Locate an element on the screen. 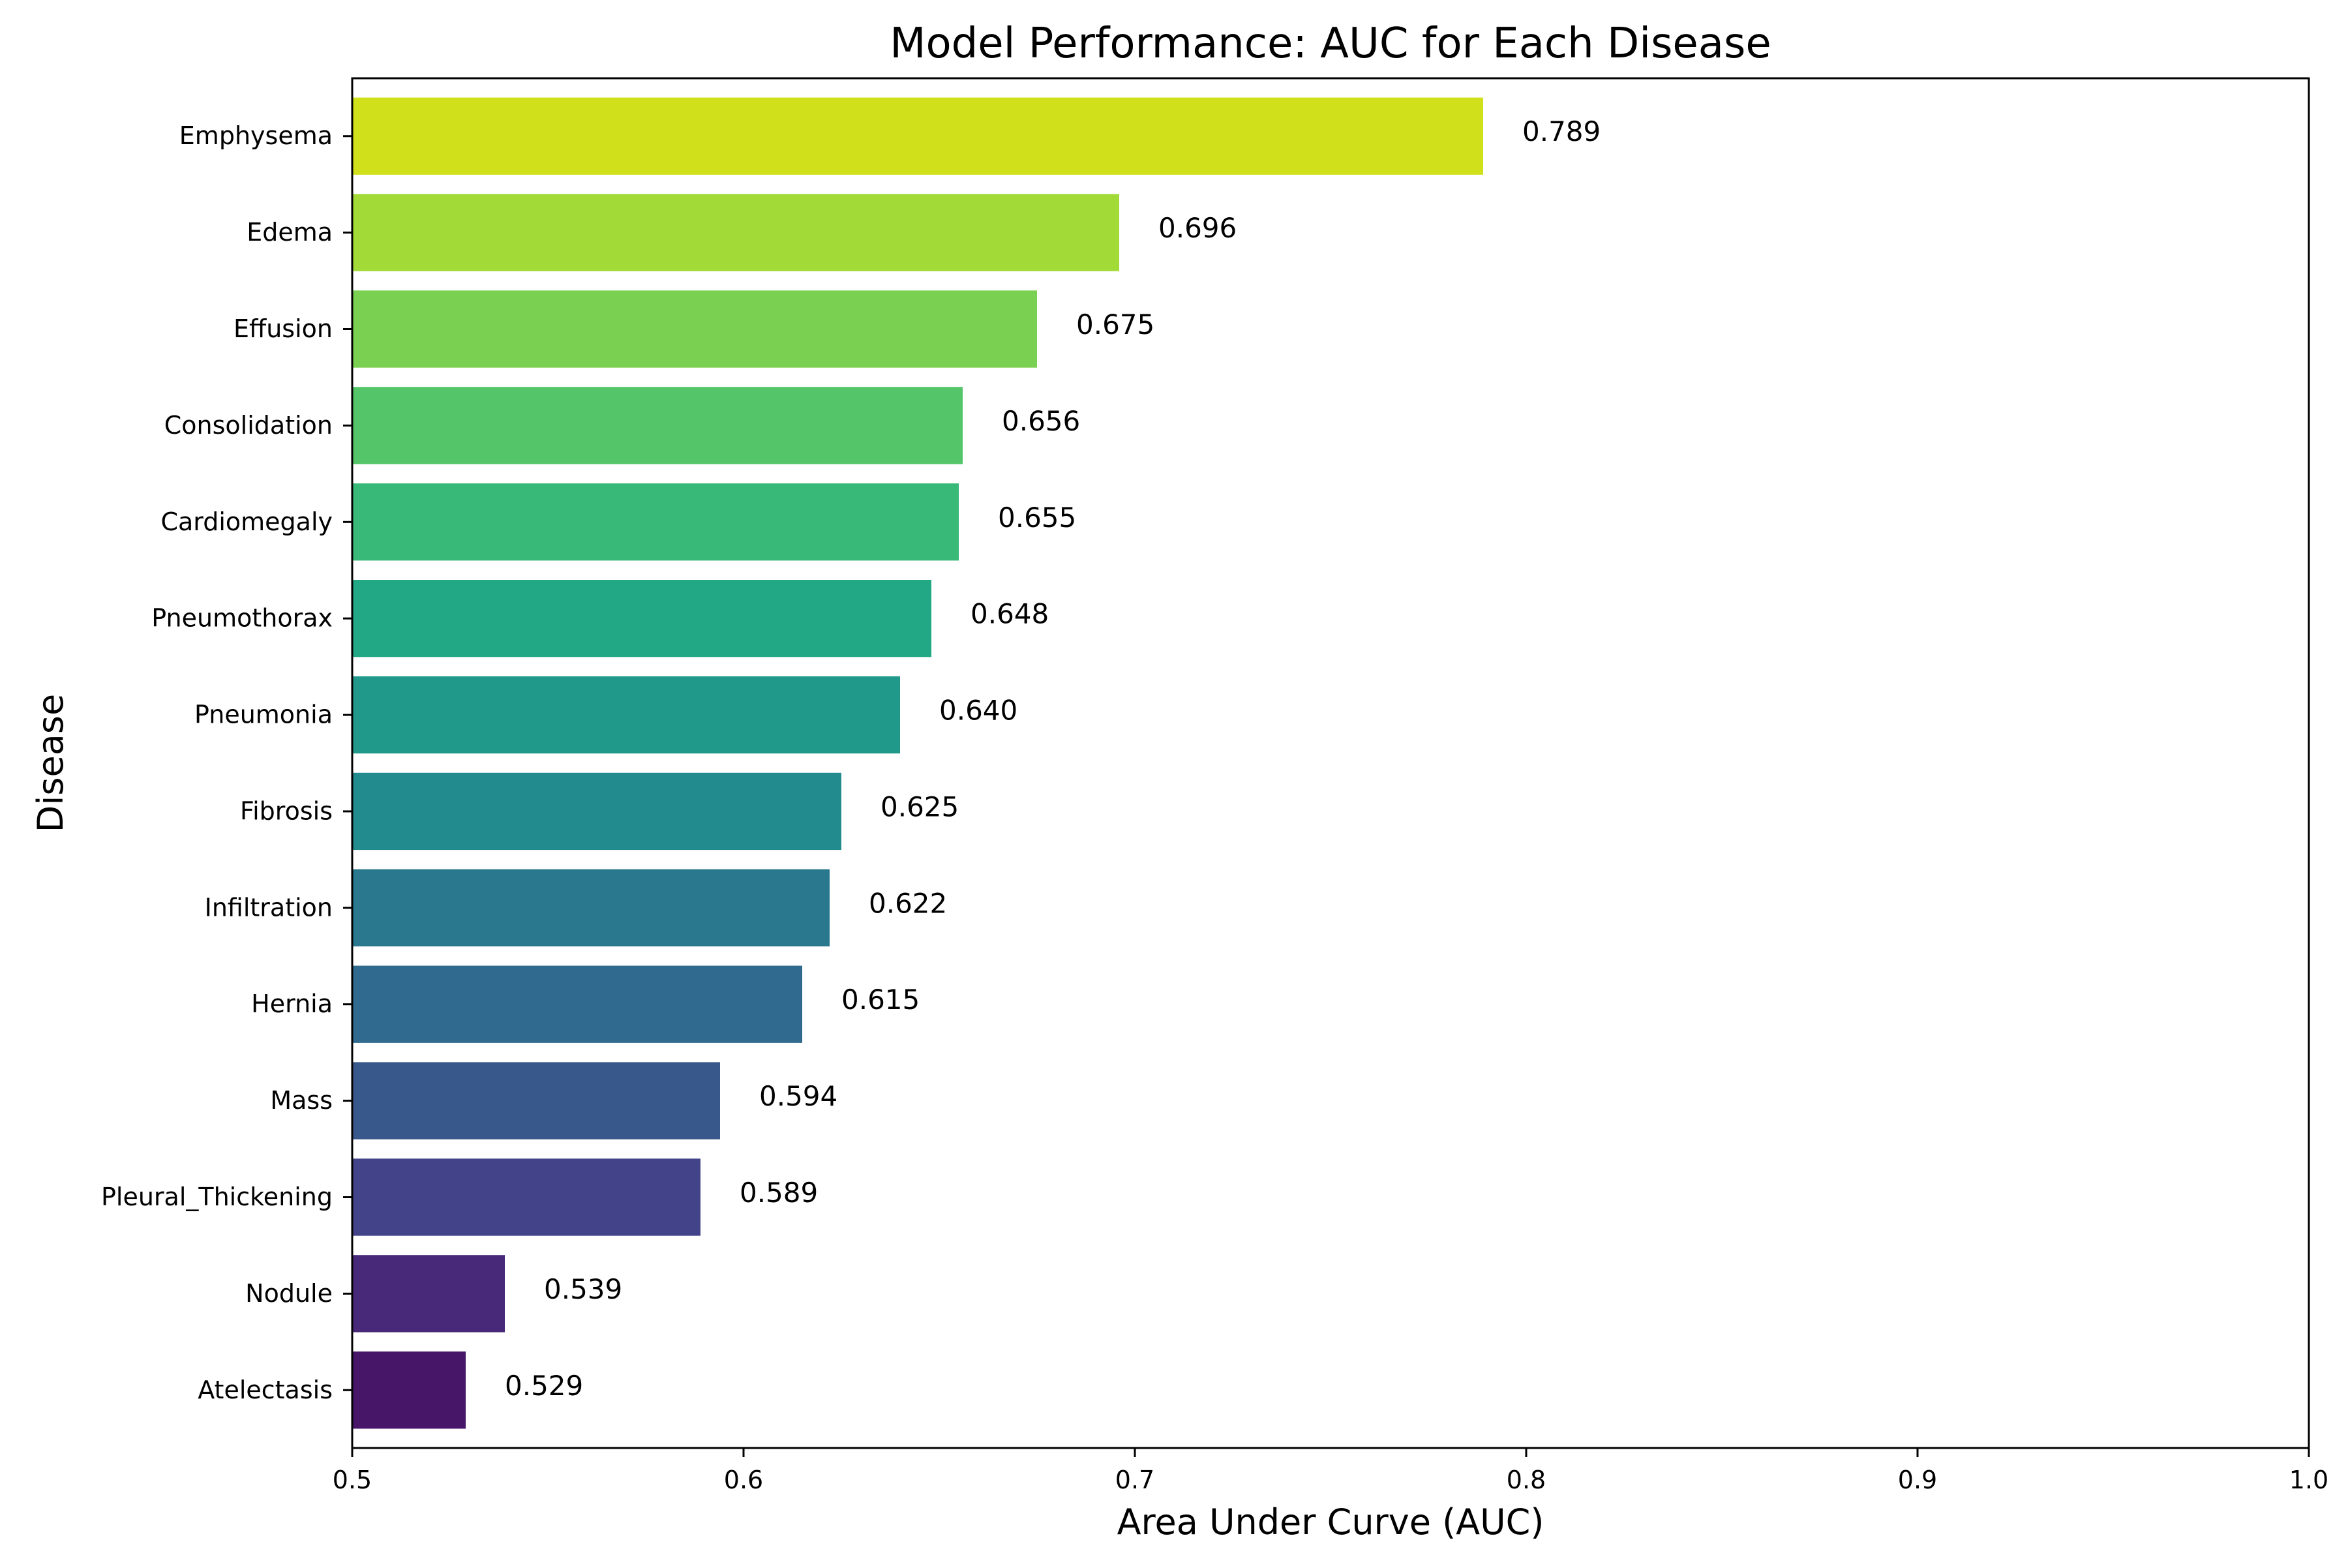  y-tick-label: Emphysema is located at coordinates (256, 135).